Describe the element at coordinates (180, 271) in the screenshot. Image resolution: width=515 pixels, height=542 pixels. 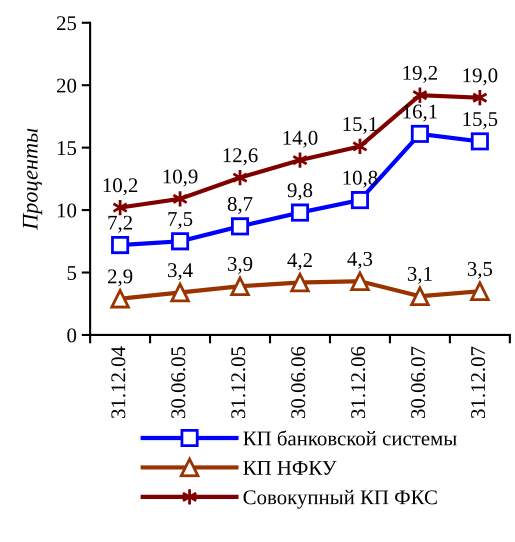
I see `data-label: 3,4` at that location.